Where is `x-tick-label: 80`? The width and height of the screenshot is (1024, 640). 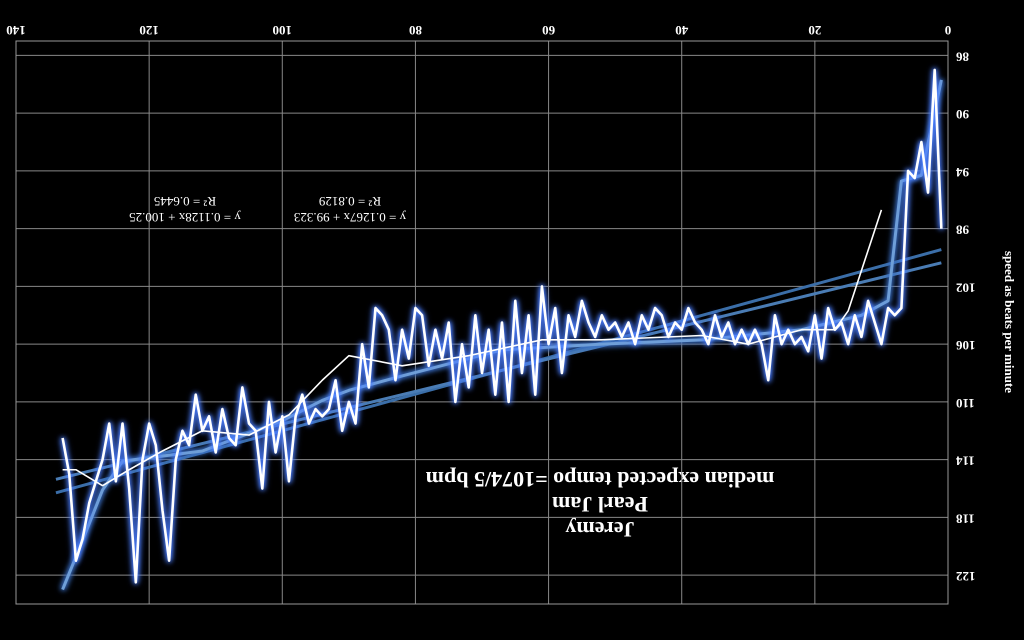
x-tick-label: 80 is located at coordinates (415, 30).